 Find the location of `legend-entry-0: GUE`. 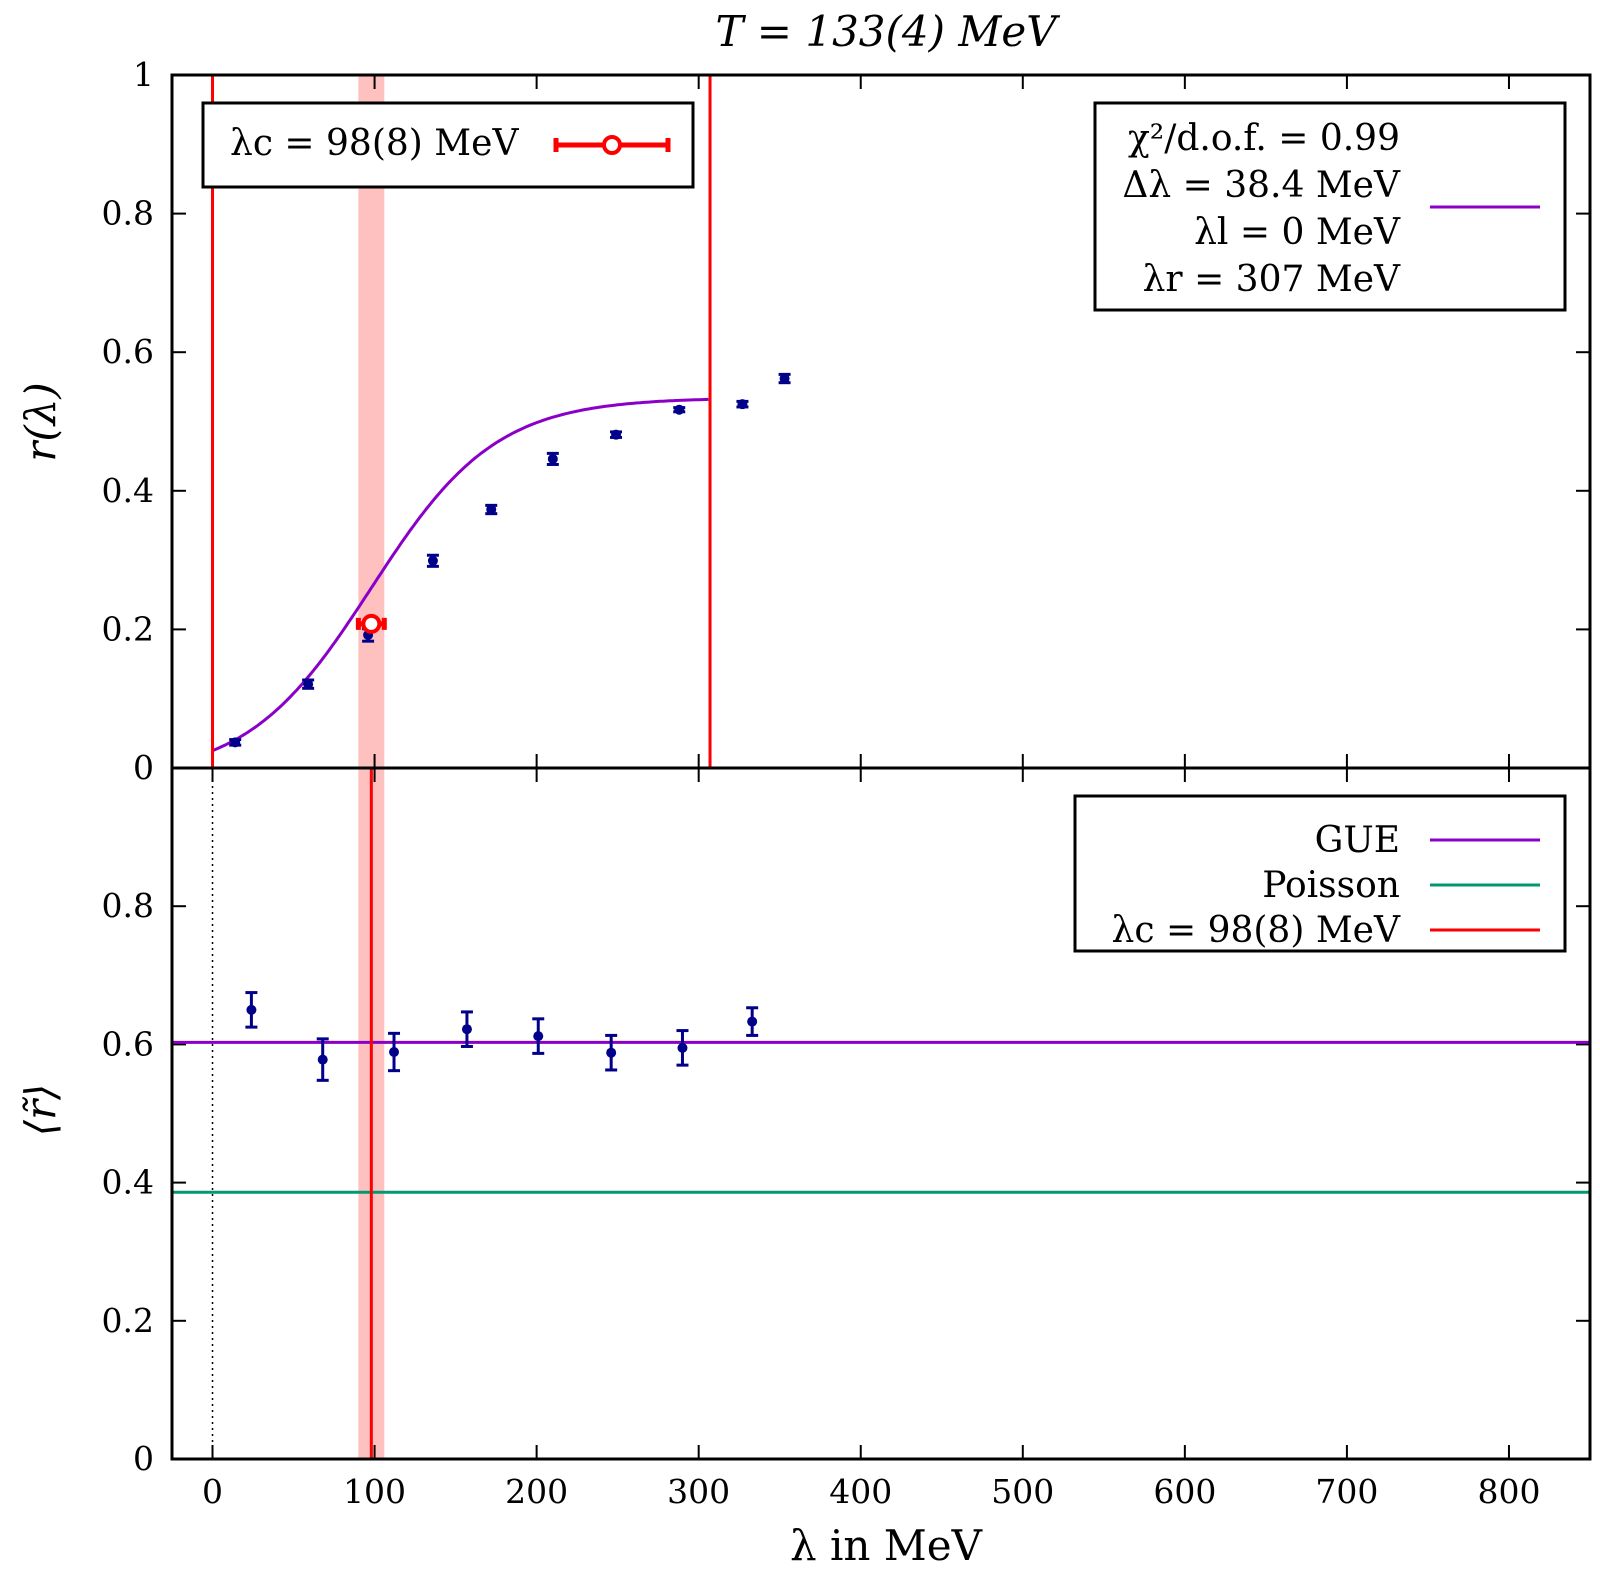

legend-entry-0: GUE is located at coordinates (1357, 840).